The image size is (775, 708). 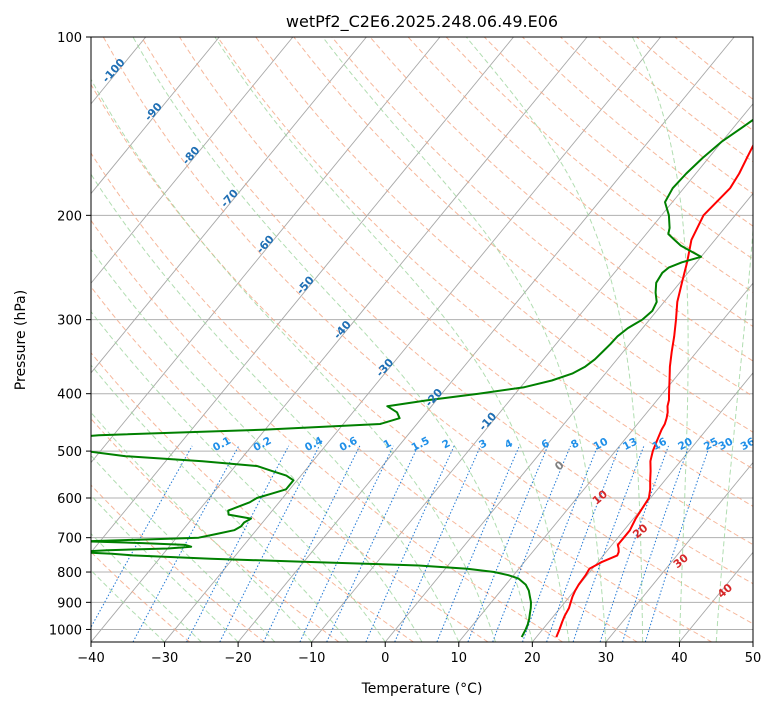 I want to click on y-tick-label: 600, so click(x=69, y=499).